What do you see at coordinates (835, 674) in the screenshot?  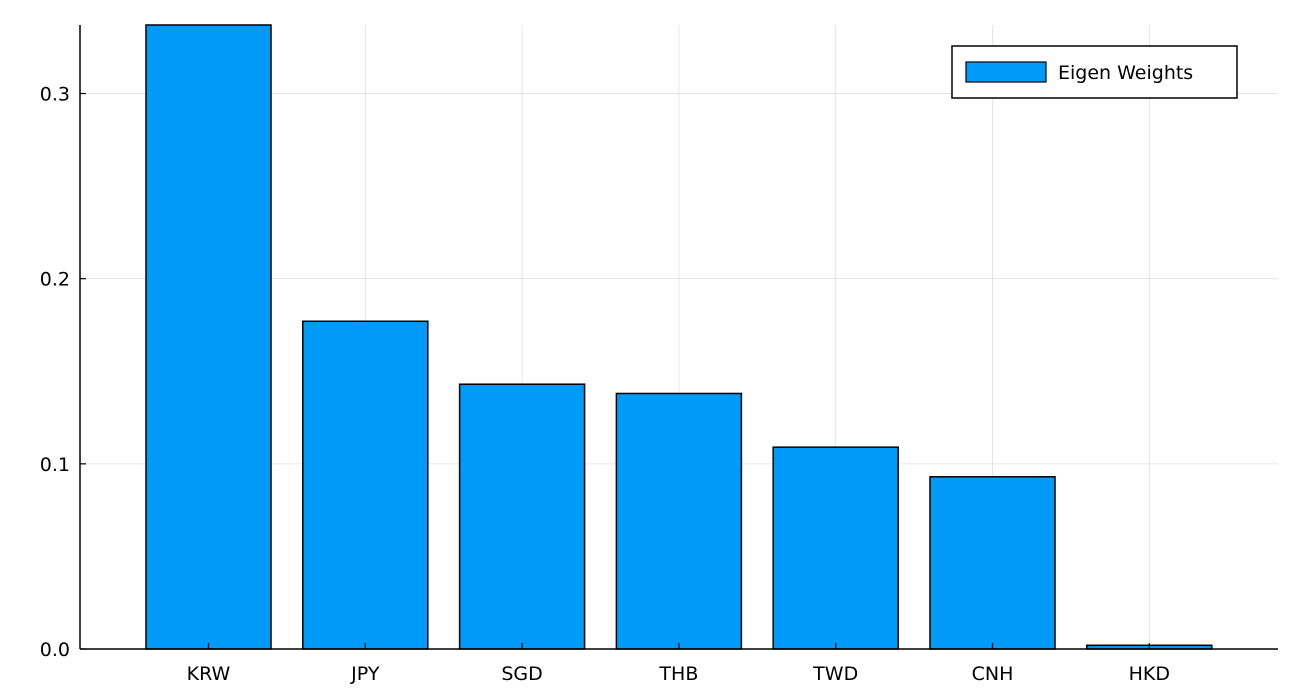 I see `x-tick-label: TWD` at bounding box center [835, 674].